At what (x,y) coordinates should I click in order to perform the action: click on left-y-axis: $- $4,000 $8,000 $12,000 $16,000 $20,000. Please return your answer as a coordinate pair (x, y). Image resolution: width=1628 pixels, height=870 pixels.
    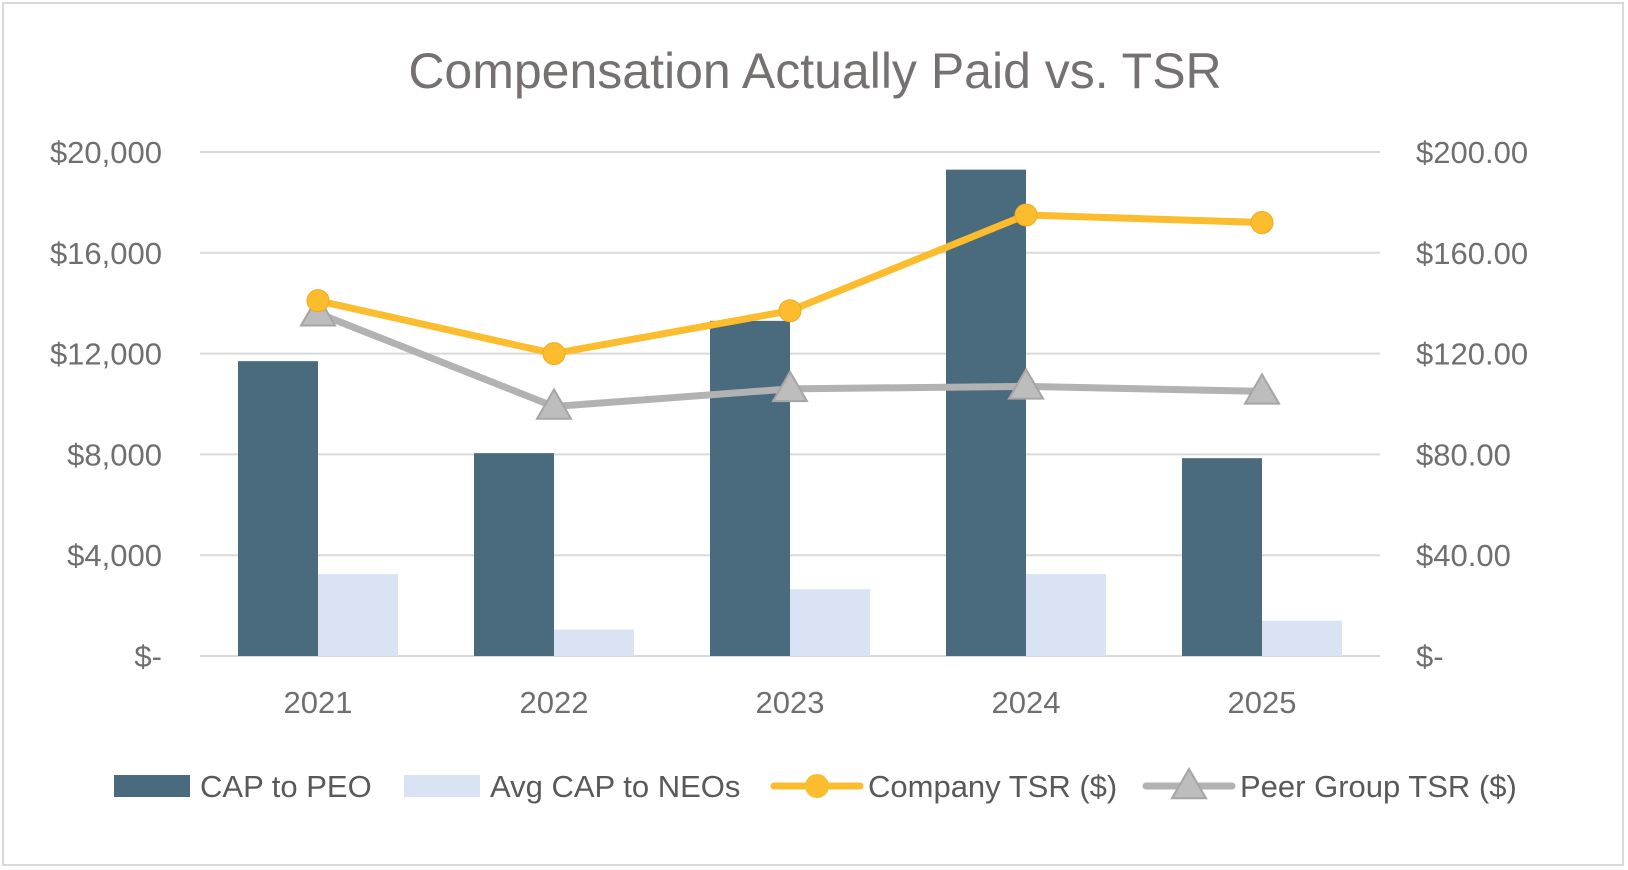
    Looking at the image, I should click on (106, 404).